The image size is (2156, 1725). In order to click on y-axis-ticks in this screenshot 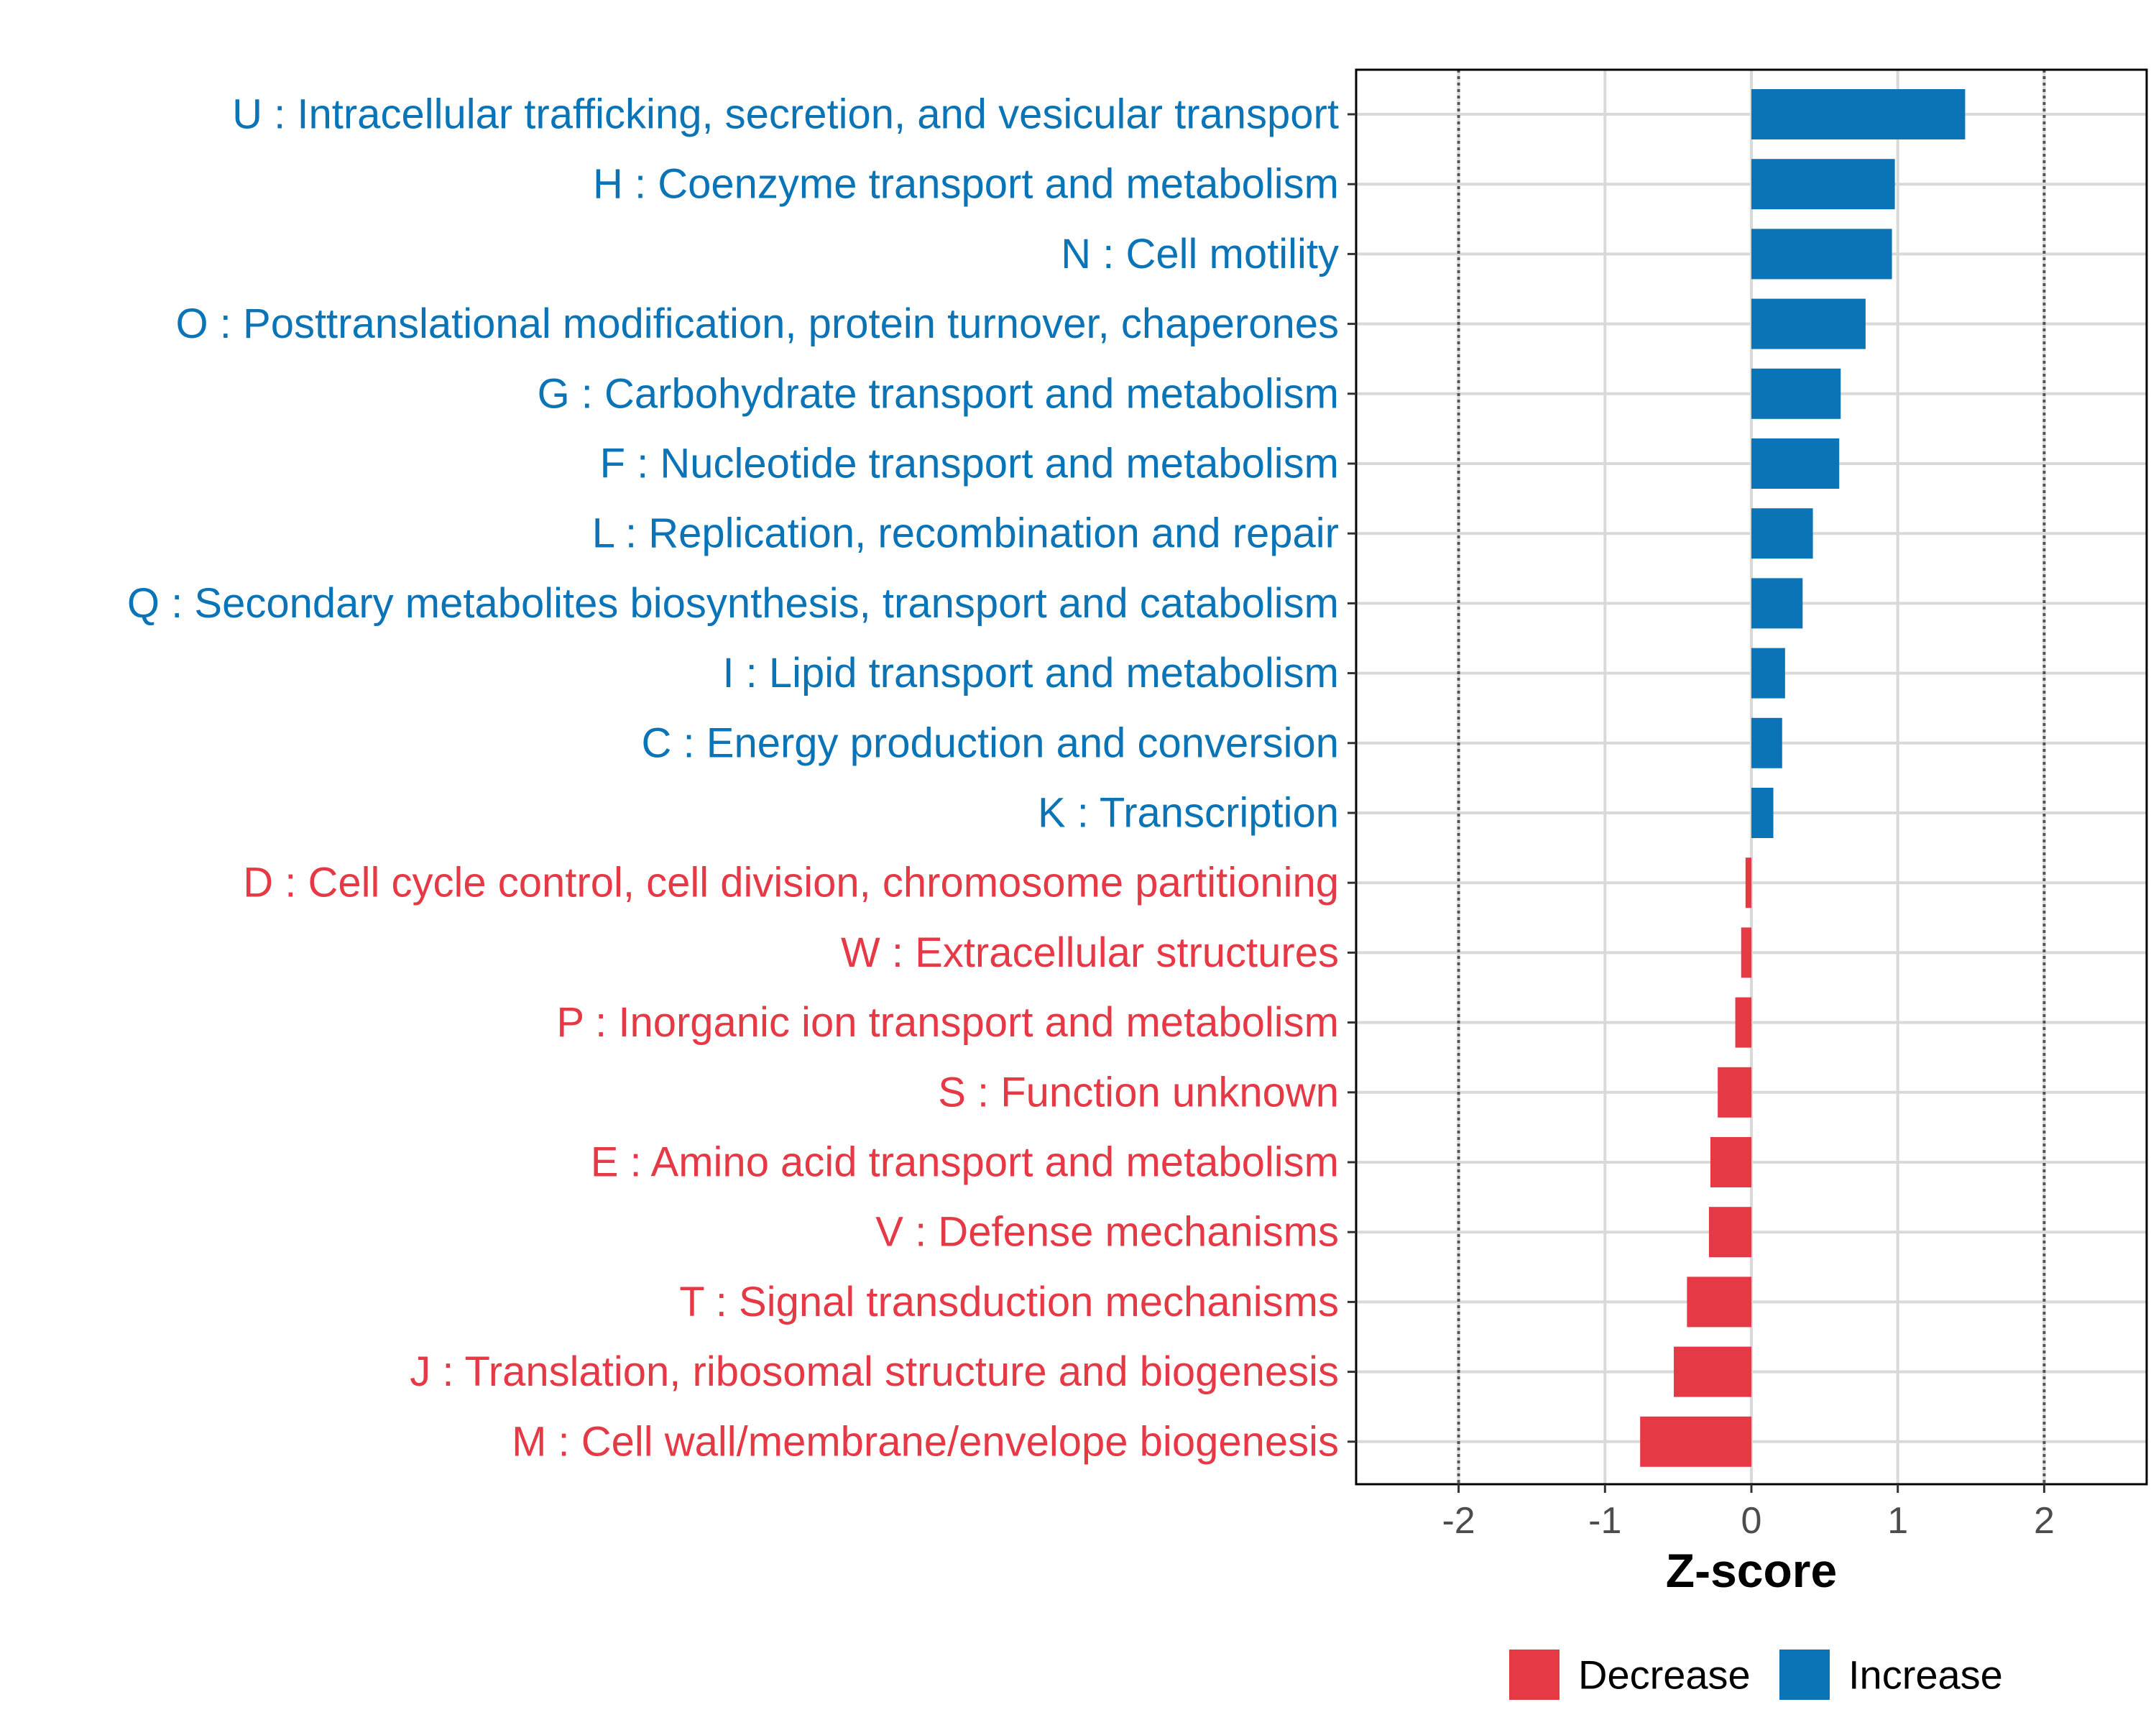, I will do `click(1352, 778)`.